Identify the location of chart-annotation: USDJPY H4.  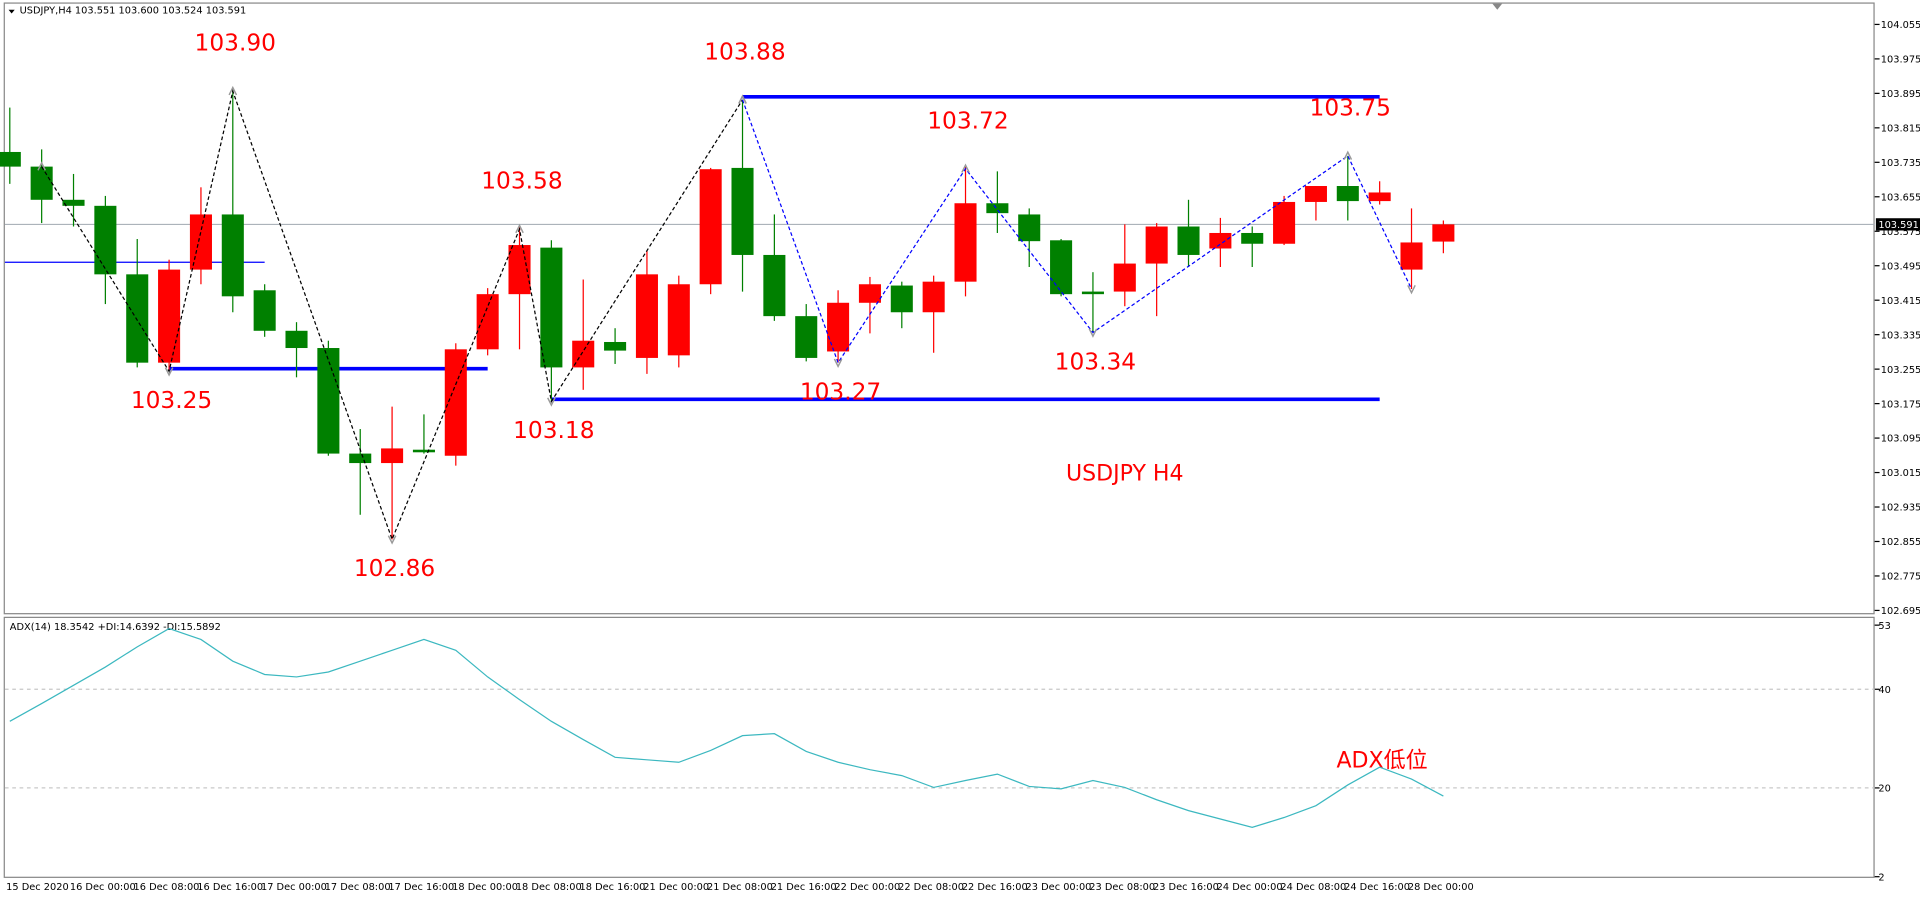
(1124, 474).